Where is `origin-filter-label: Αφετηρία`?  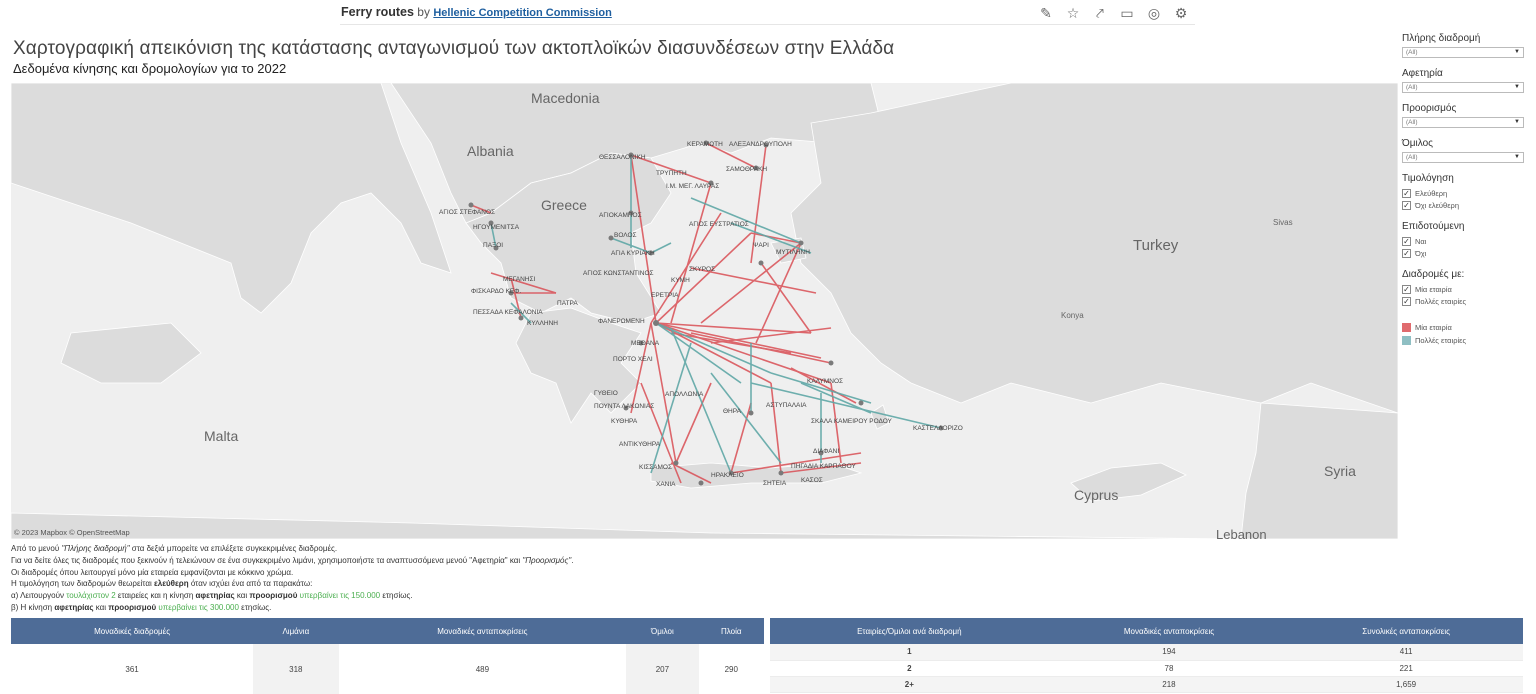
origin-filter-label: Αφετηρία is located at coordinates (1422, 73).